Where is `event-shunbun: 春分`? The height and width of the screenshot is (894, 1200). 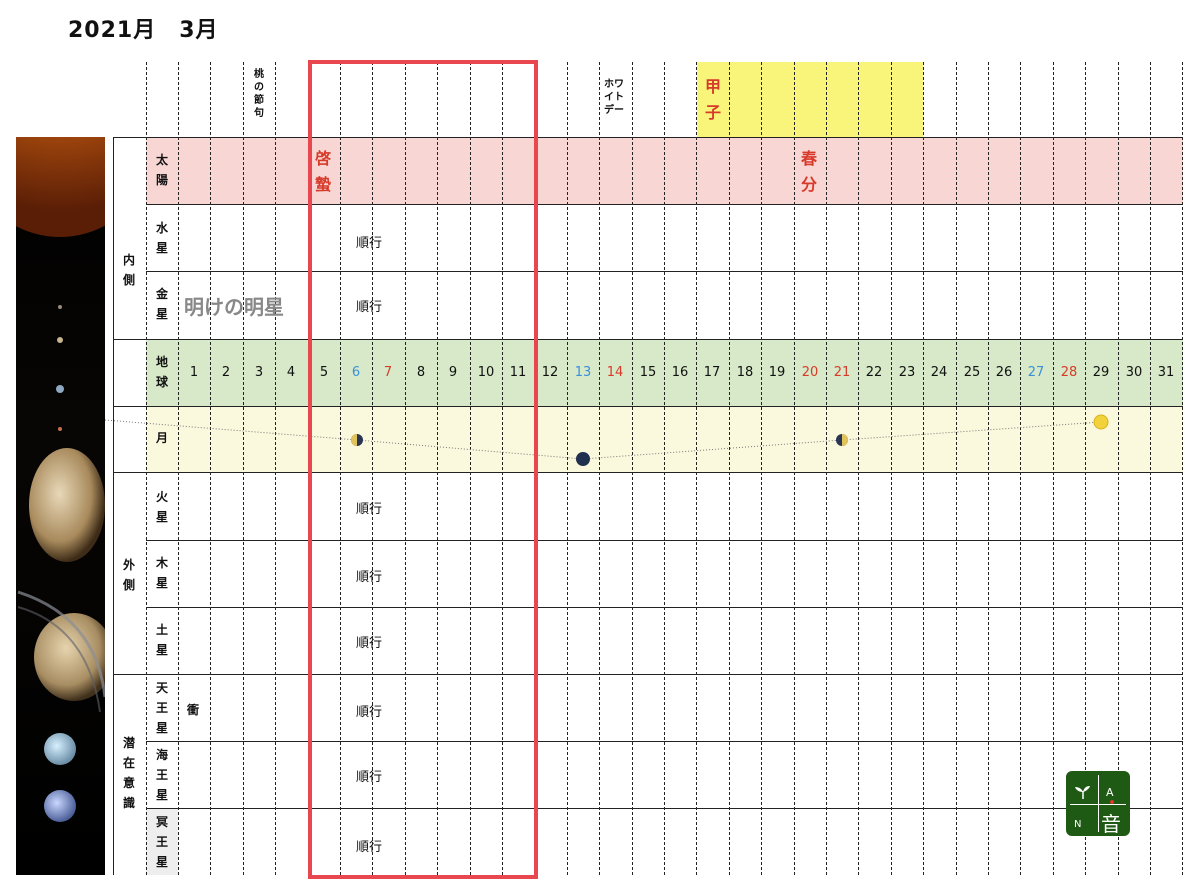 event-shunbun: 春分 is located at coordinates (808, 171).